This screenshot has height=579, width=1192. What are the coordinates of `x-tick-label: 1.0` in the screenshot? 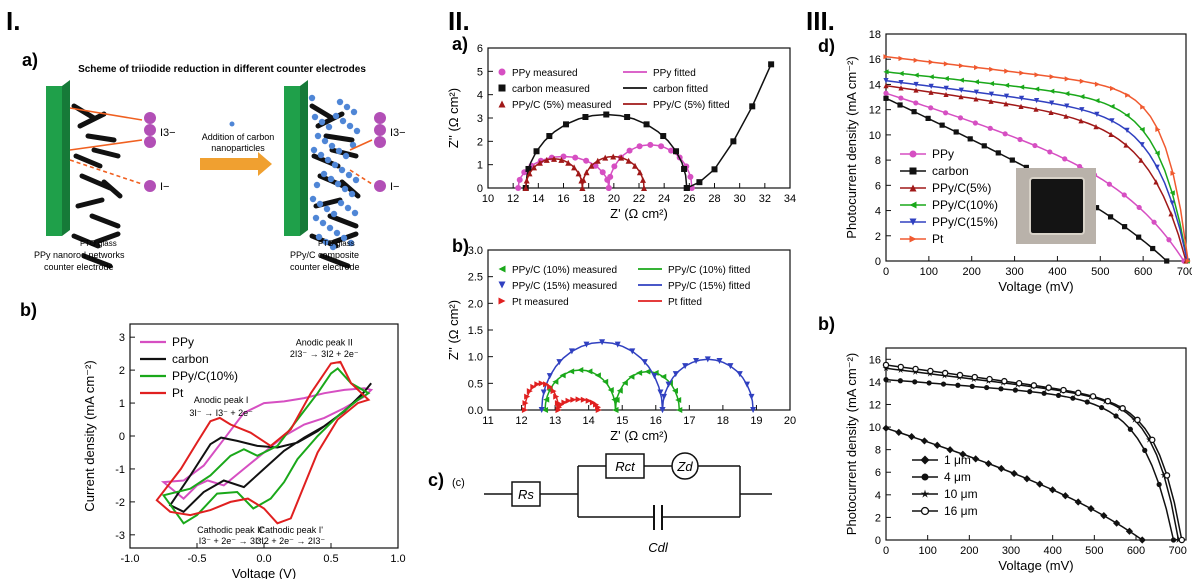 It's located at (397, 559).